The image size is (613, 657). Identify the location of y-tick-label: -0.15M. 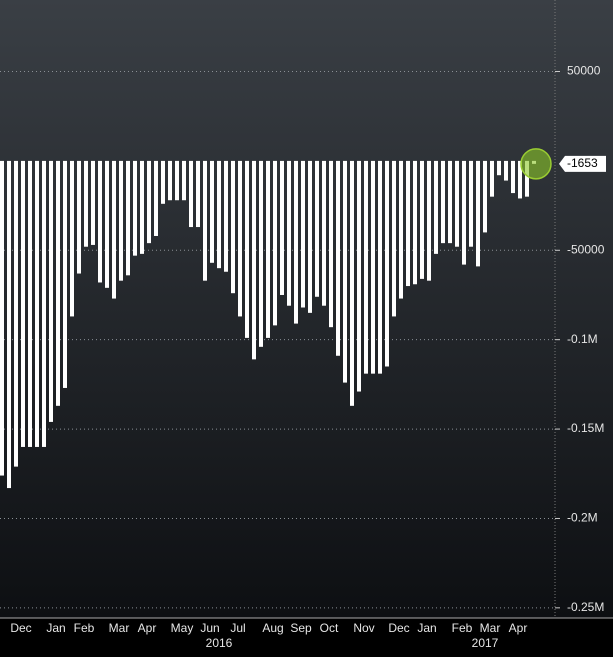
(585, 428).